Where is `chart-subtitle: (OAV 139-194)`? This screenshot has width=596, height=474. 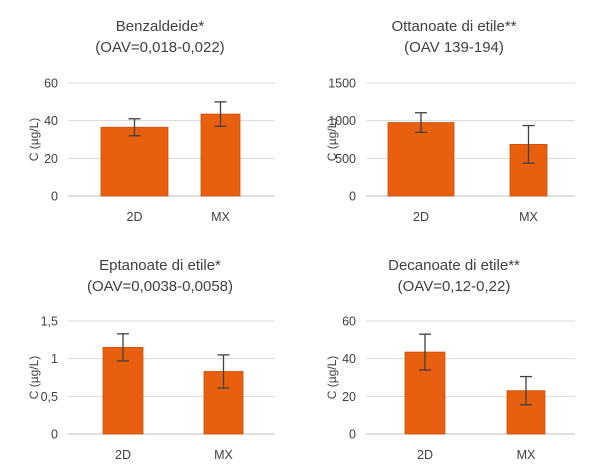
chart-subtitle: (OAV 139-194) is located at coordinates (454, 47).